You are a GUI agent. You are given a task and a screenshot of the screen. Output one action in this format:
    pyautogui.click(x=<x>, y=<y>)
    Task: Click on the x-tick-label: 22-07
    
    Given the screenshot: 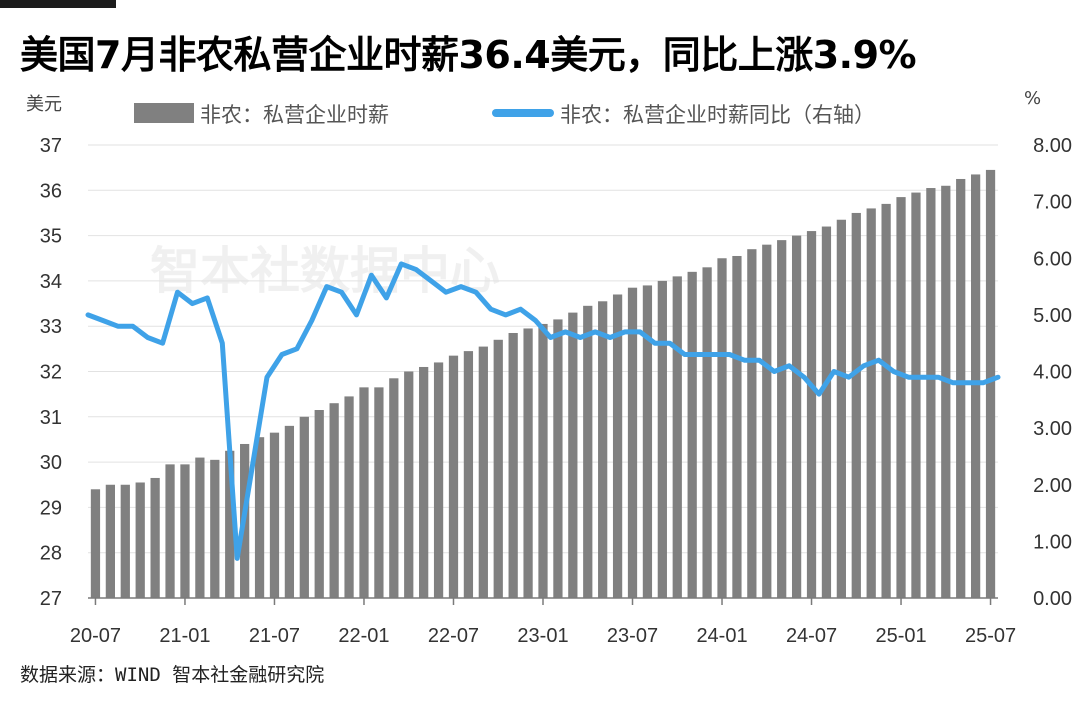 What is the action you would take?
    pyautogui.click(x=453, y=636)
    